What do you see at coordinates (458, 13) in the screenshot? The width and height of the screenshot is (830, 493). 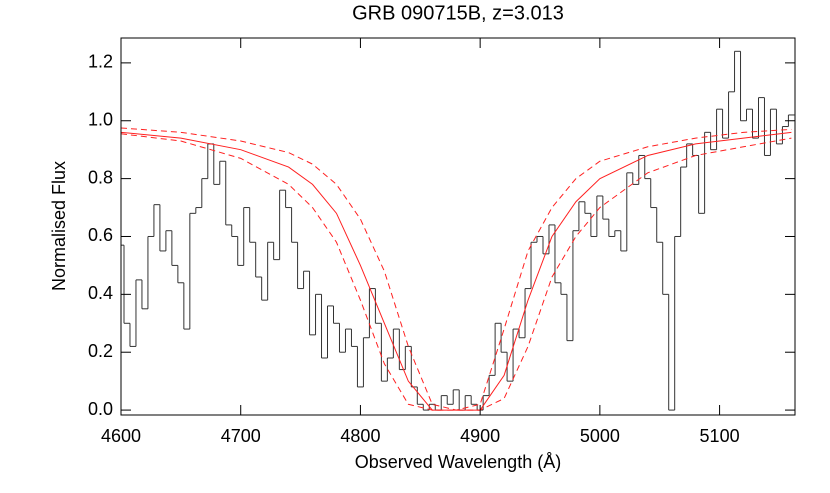 I see `chart-title: GRB 090715B, z=3.013` at bounding box center [458, 13].